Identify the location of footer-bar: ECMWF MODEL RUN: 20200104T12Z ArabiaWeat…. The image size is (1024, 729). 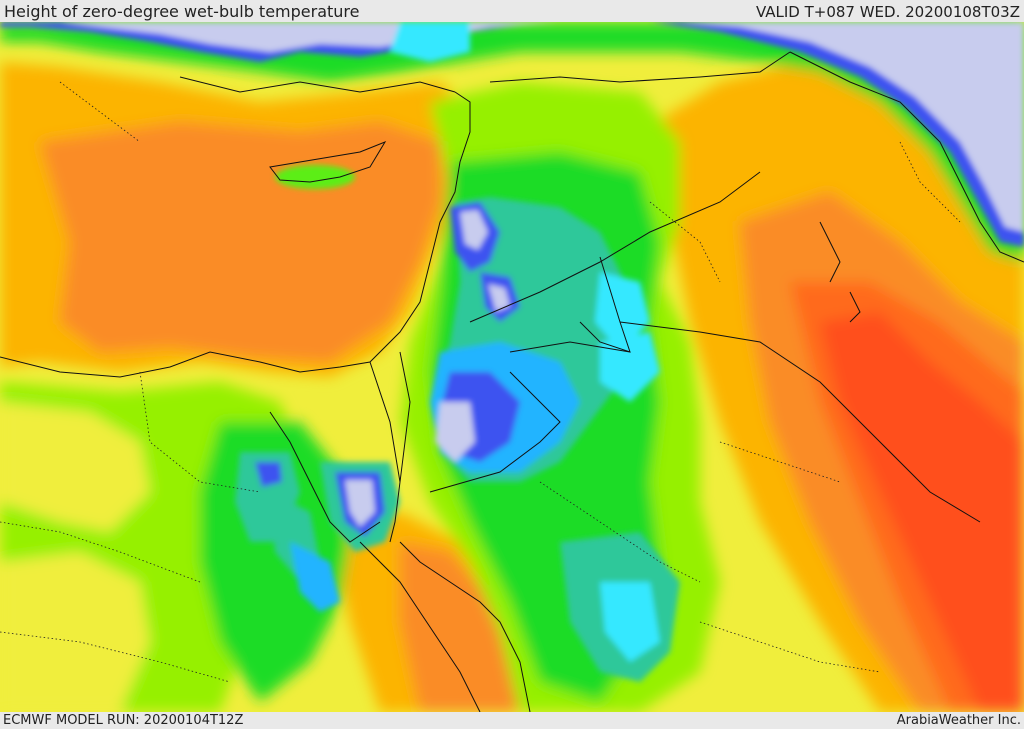
(512, 720).